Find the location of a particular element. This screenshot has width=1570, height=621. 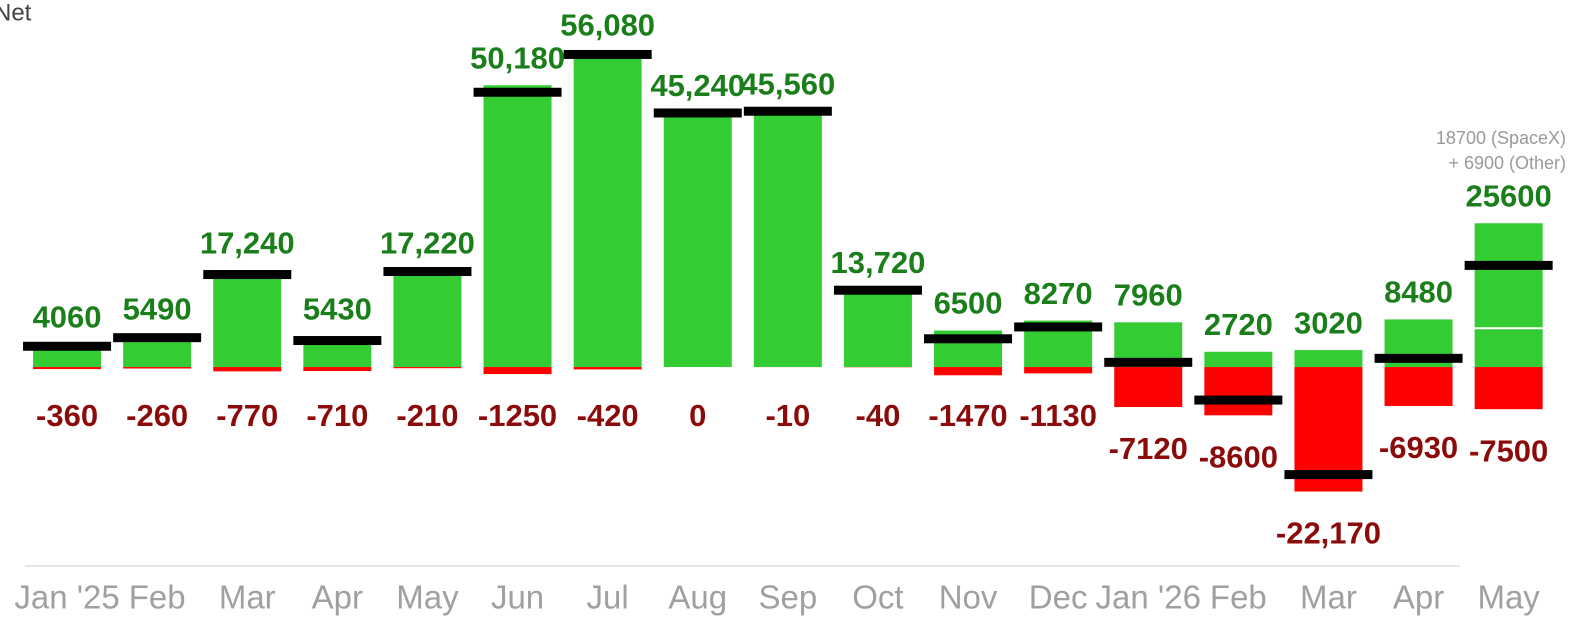

inflow-label: 25600 is located at coordinates (1509, 195).